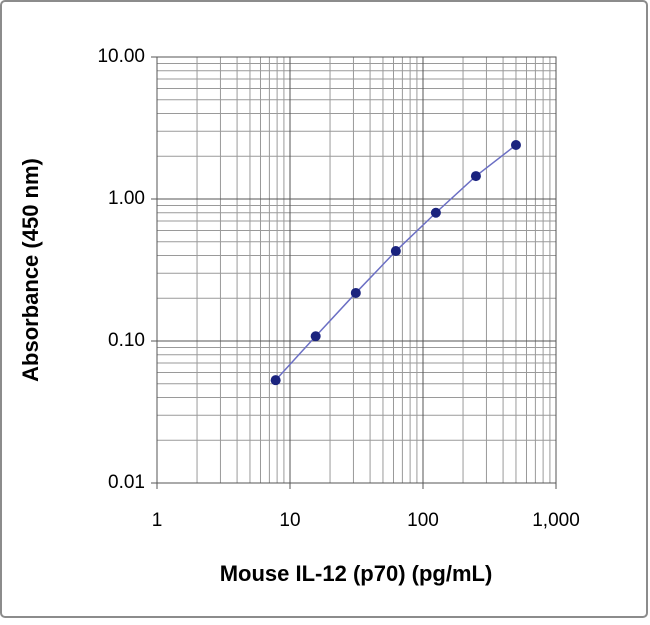 This screenshot has height=625, width=650. I want to click on x-tick-label: 1, so click(157, 520).